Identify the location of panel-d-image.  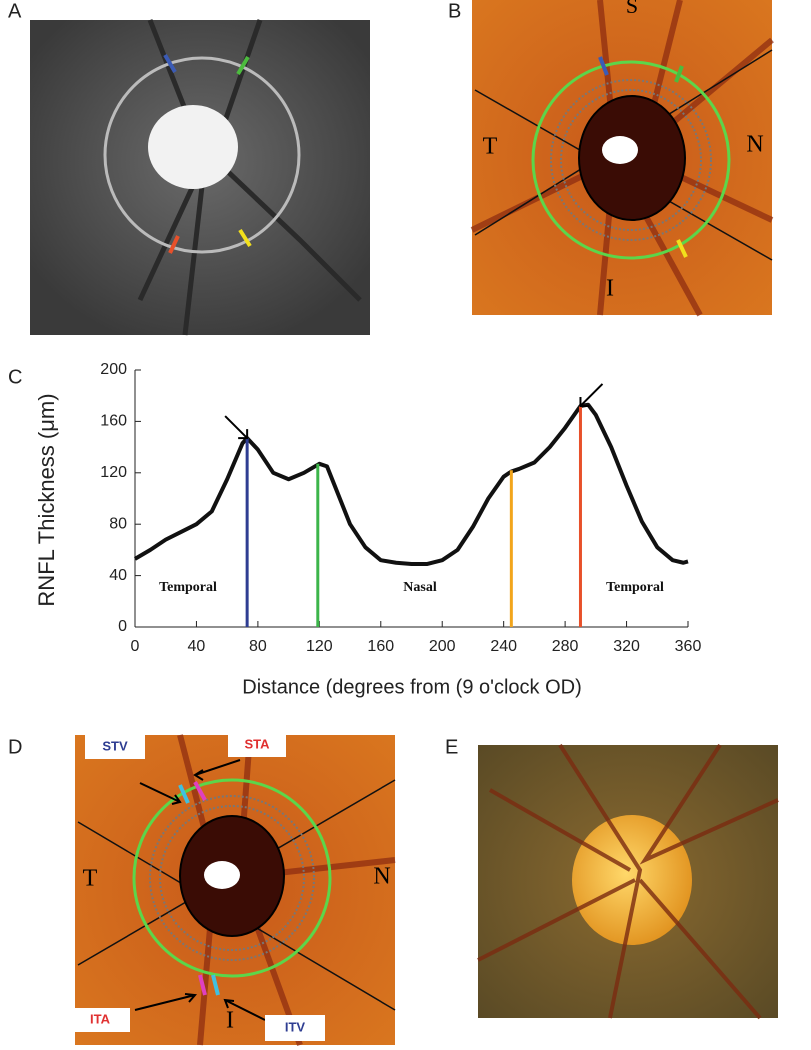
(233, 890).